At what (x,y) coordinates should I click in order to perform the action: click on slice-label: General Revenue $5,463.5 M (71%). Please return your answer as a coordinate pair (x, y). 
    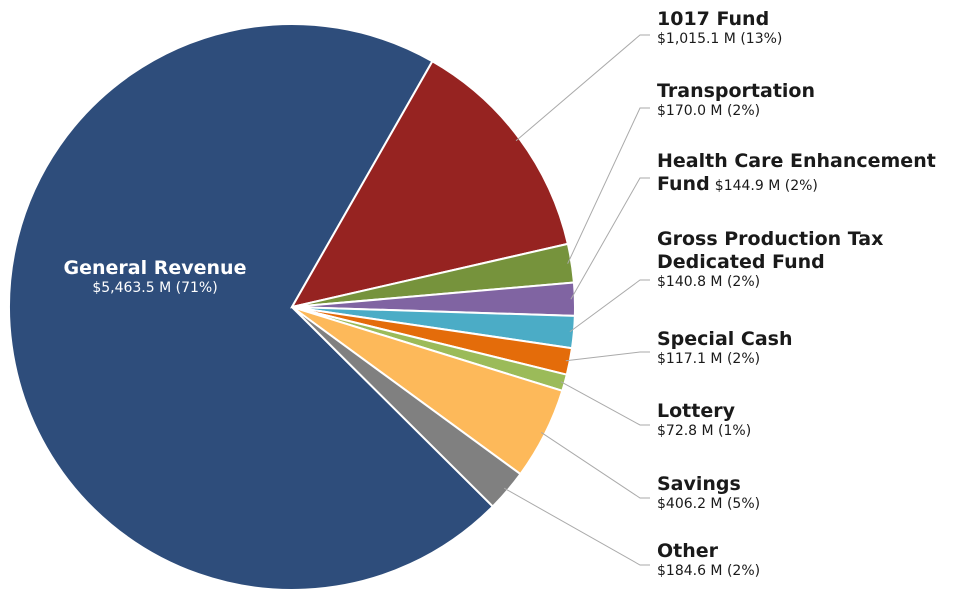
    Looking at the image, I should click on (155, 277).